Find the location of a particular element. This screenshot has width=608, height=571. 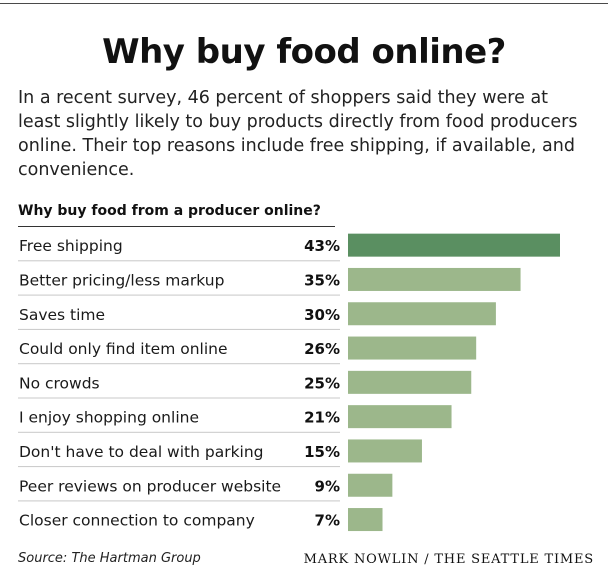

value-label: 35% is located at coordinates (322, 280).